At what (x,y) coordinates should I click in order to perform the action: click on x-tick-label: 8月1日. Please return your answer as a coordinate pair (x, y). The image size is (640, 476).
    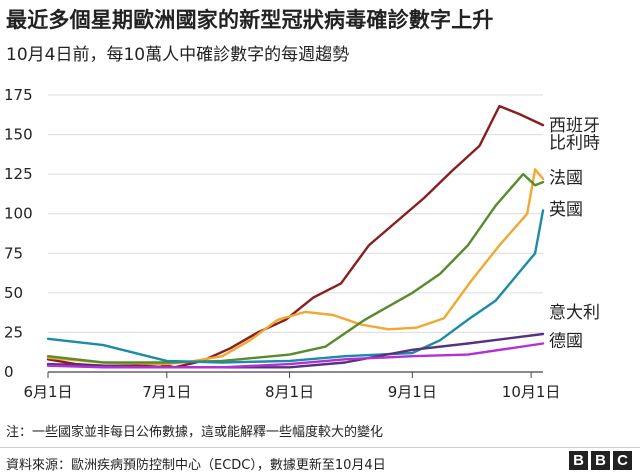
    Looking at the image, I should click on (289, 392).